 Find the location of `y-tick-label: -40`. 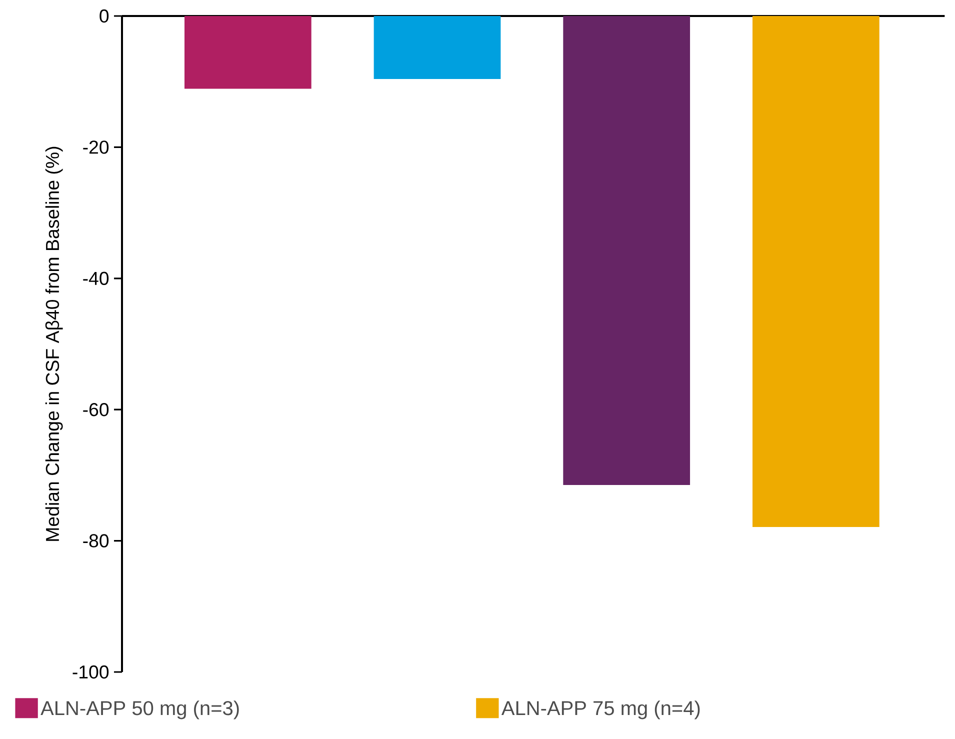

y-tick-label: -40 is located at coordinates (96, 279).